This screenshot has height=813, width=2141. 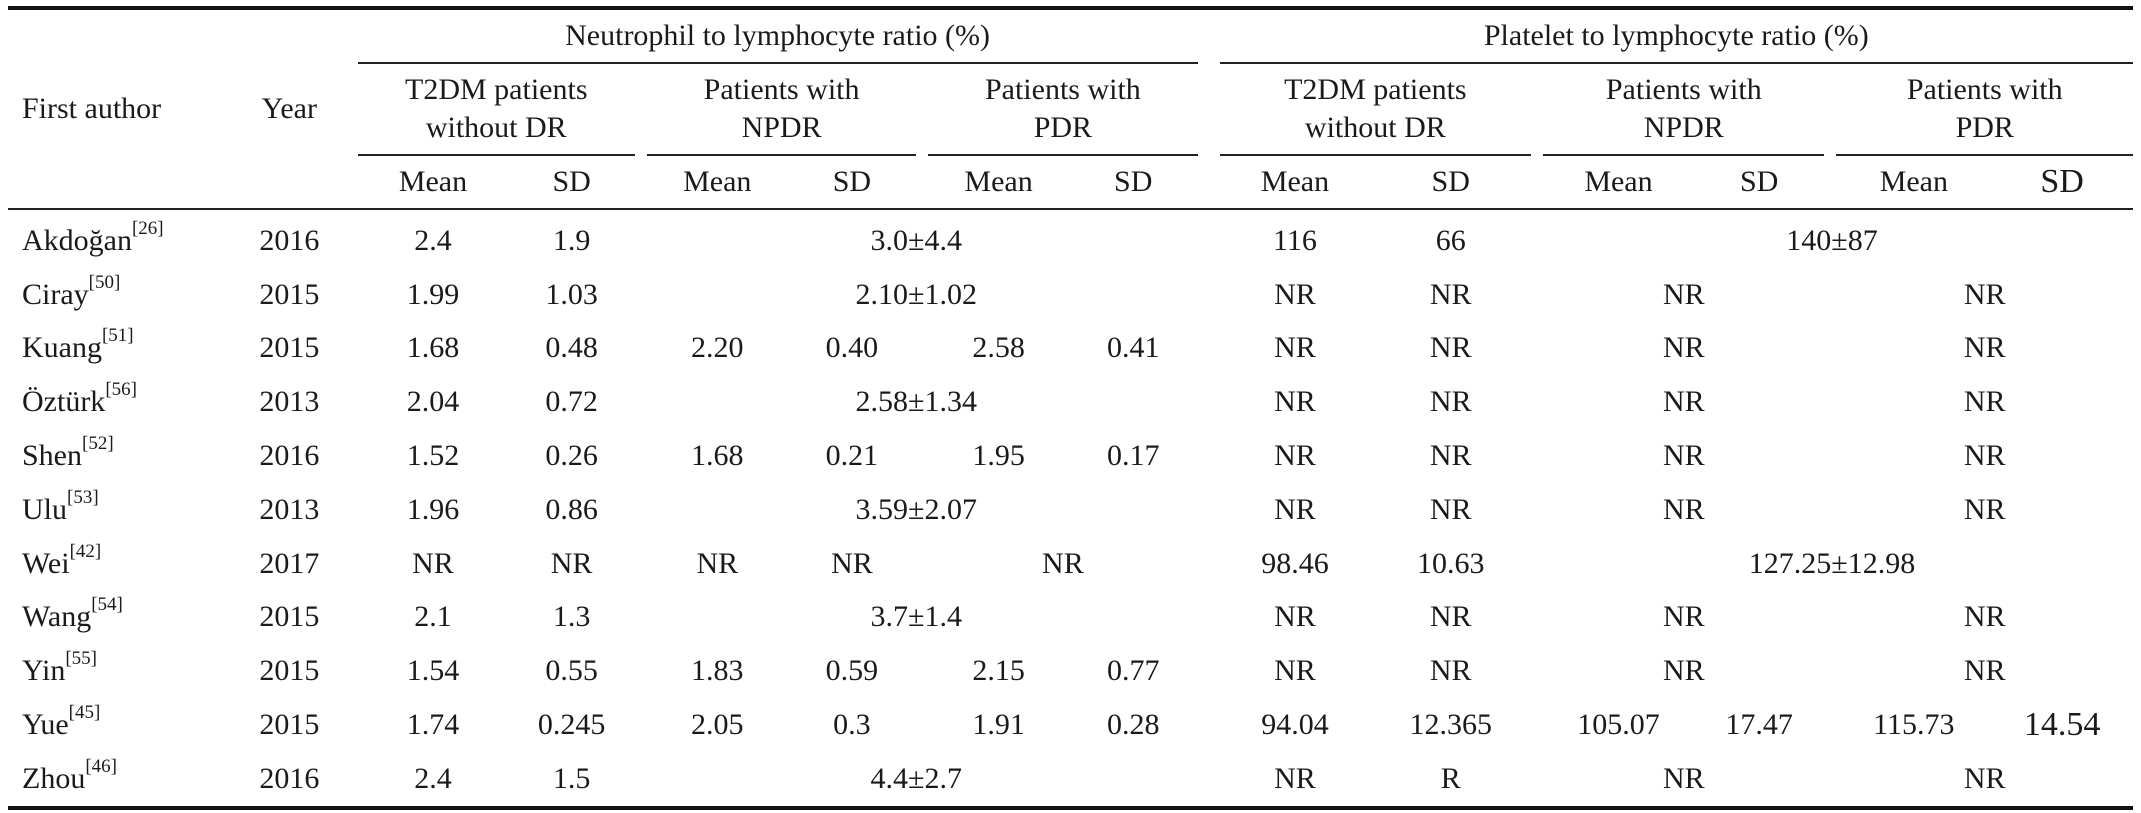 I want to click on nlr-npdr-sd: 0.40, so click(x=852, y=348).